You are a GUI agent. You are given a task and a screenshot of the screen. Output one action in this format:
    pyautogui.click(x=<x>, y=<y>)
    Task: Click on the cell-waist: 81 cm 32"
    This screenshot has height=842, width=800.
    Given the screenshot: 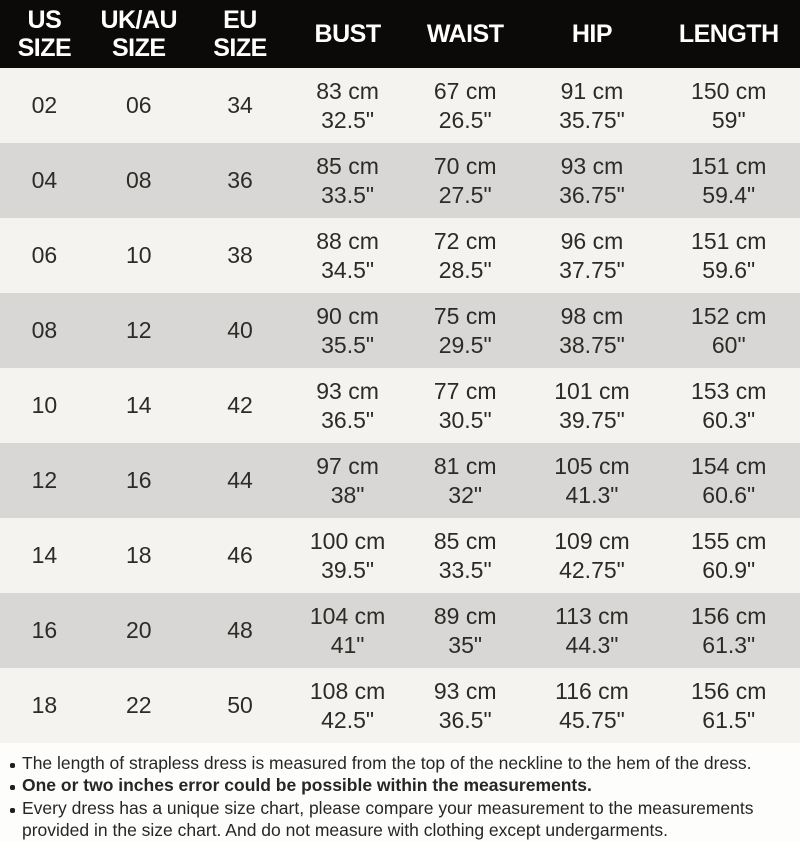 What is the action you would take?
    pyautogui.click(x=465, y=480)
    